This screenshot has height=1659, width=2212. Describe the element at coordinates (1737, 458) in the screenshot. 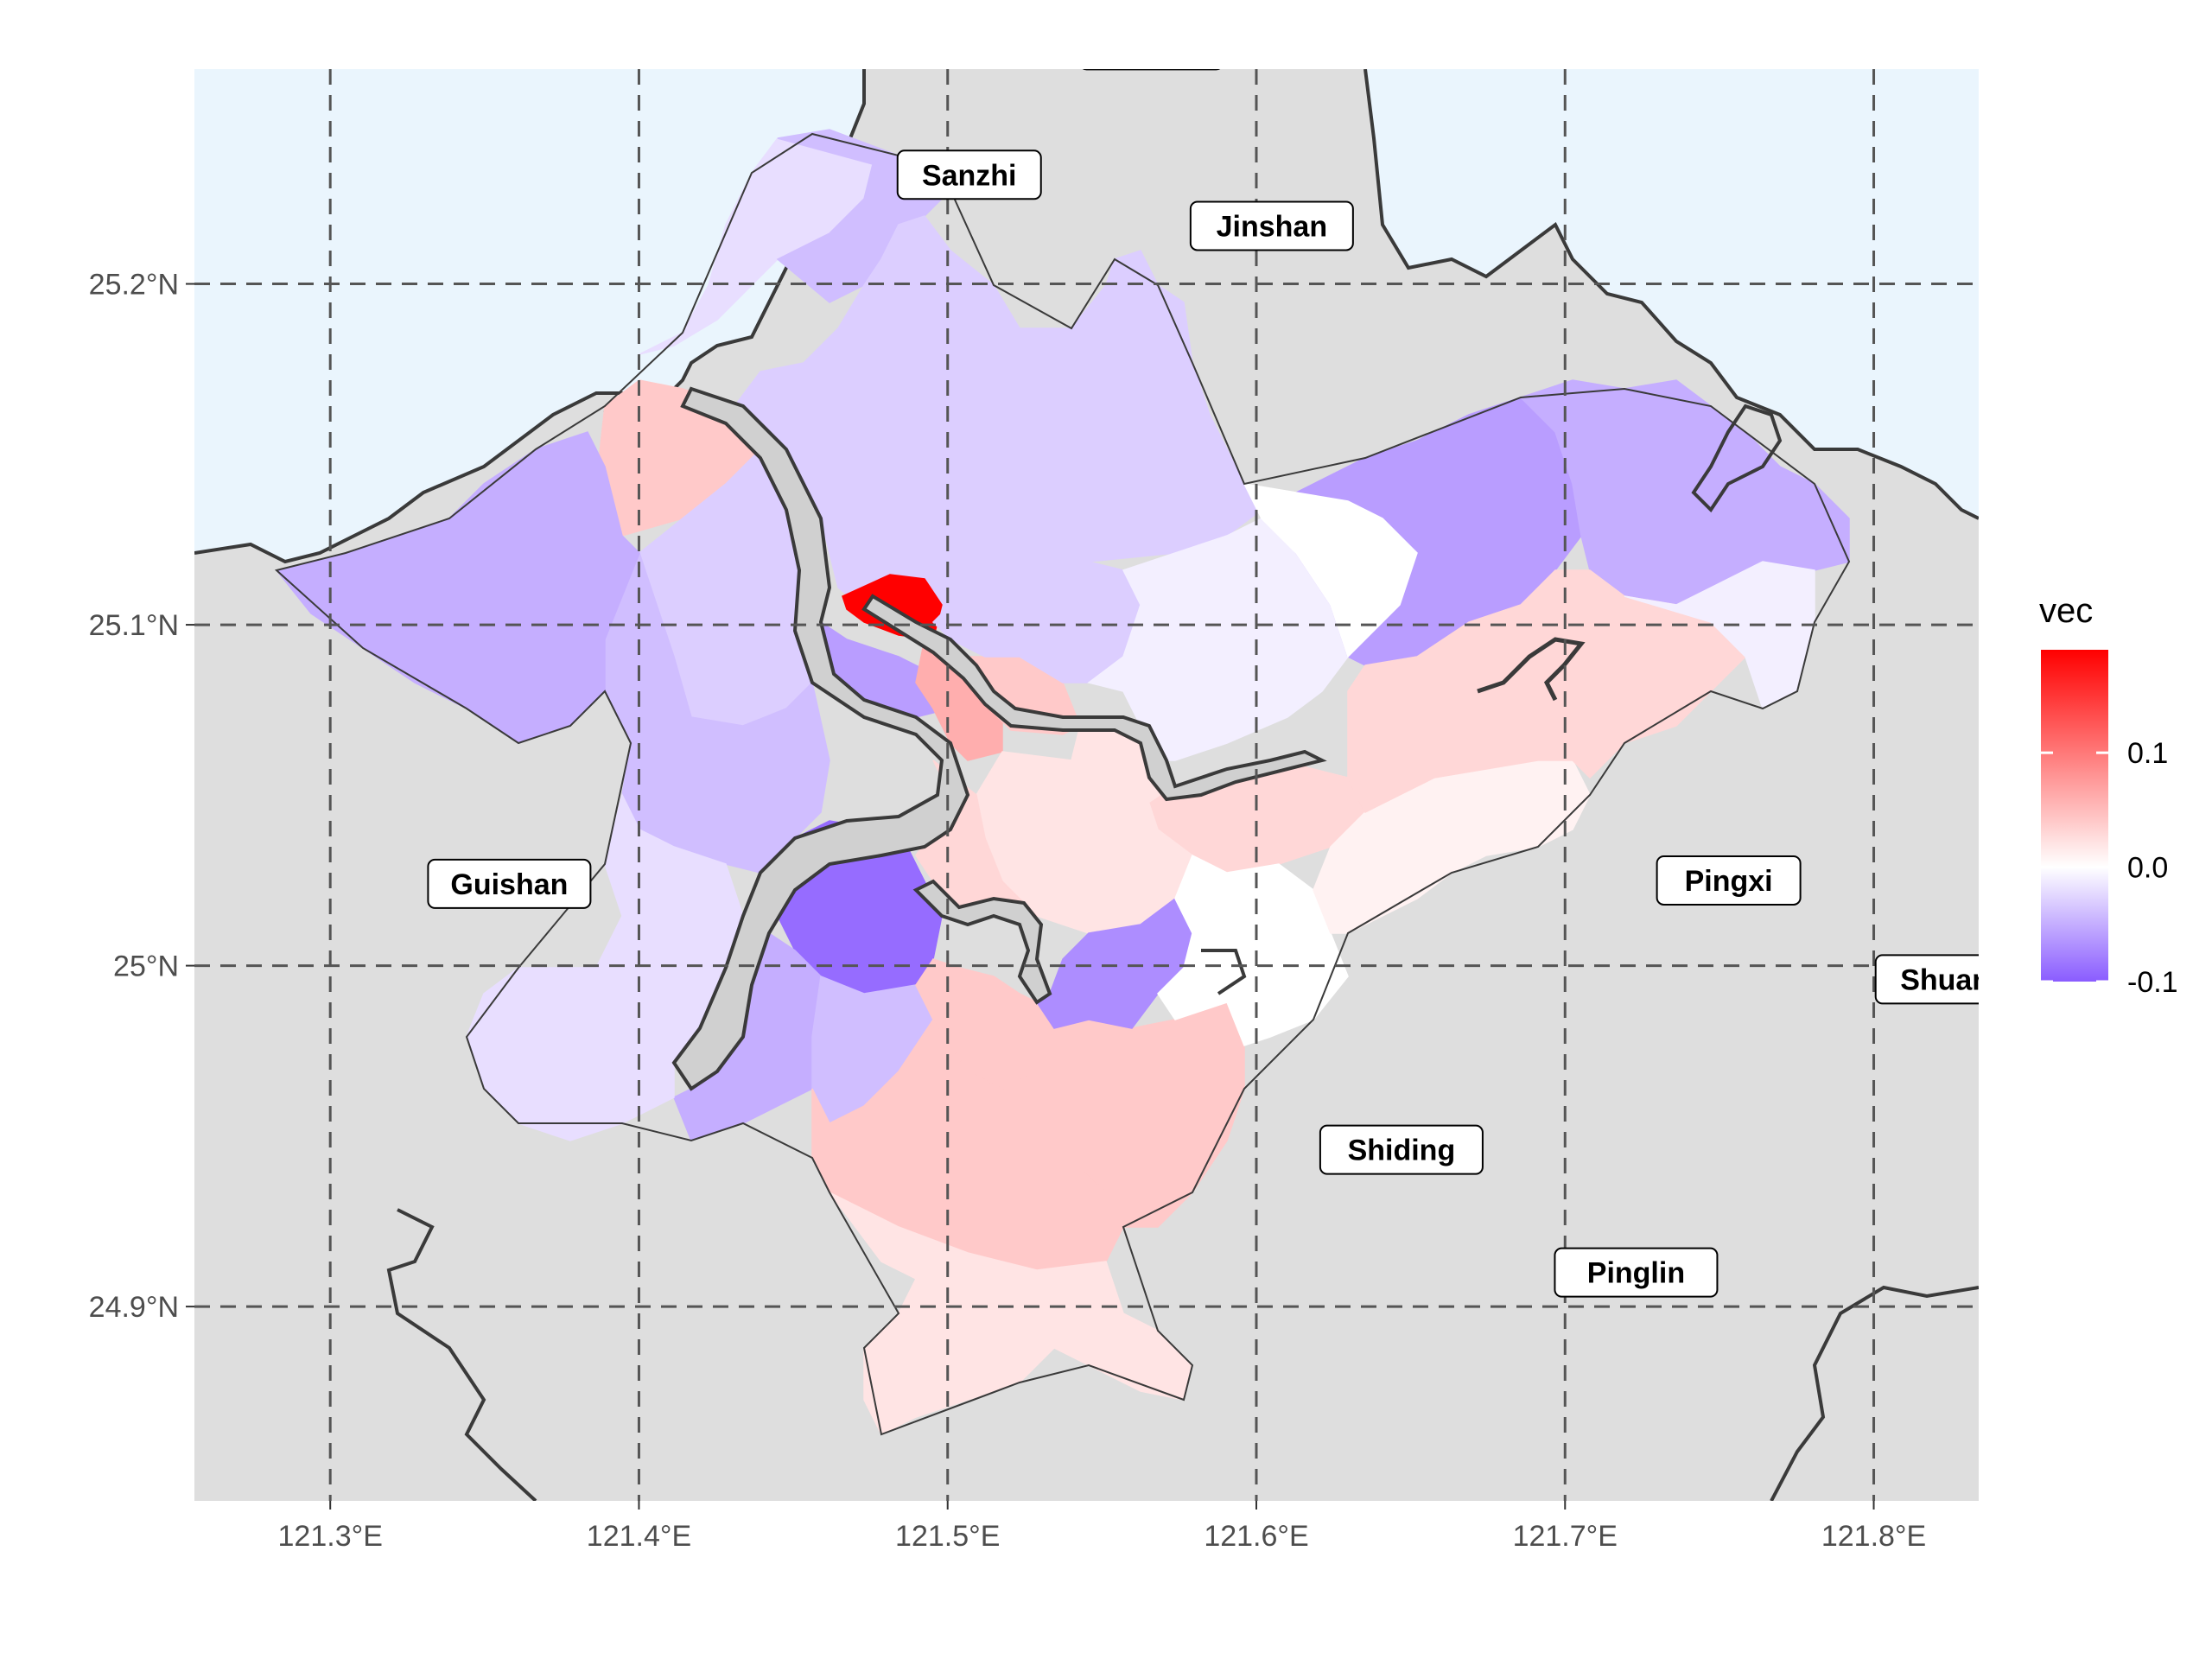

I see `harbour-outline` at that location.